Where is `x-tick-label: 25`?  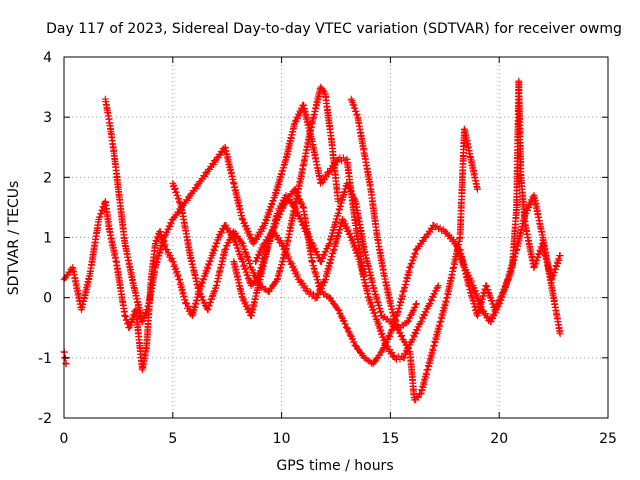 x-tick-label: 25 is located at coordinates (608, 439).